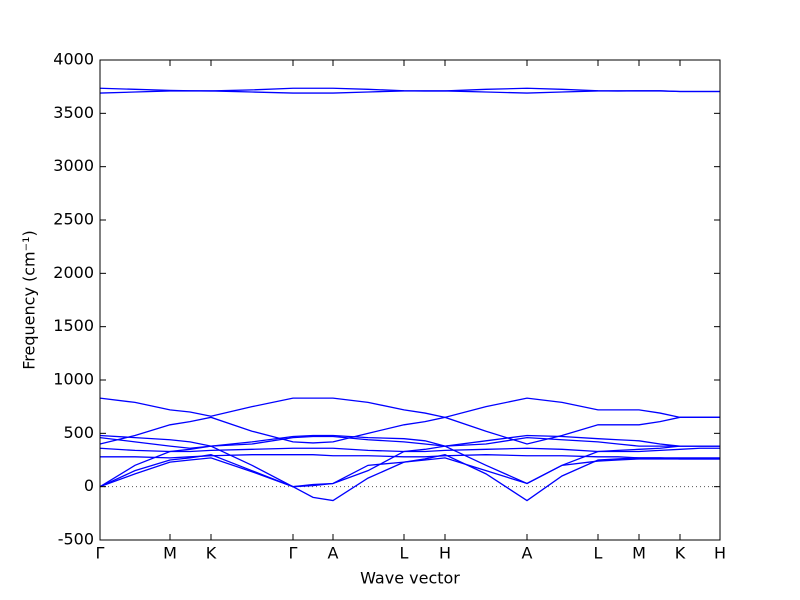 The height and width of the screenshot is (600, 800). Describe the element at coordinates (73, 379) in the screenshot. I see `y-tick-label: 1000` at that location.